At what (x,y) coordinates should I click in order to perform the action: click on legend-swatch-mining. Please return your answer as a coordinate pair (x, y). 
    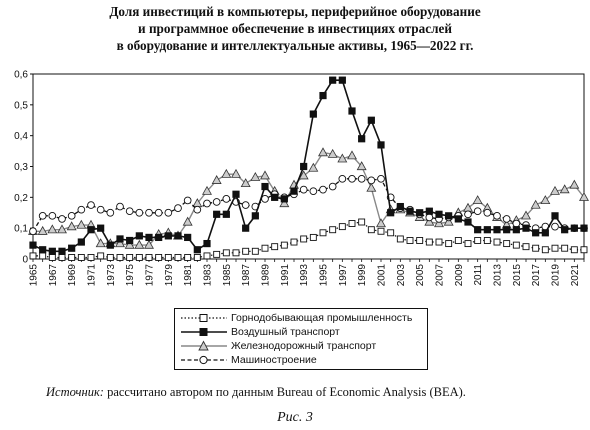
    Looking at the image, I should click on (204, 318).